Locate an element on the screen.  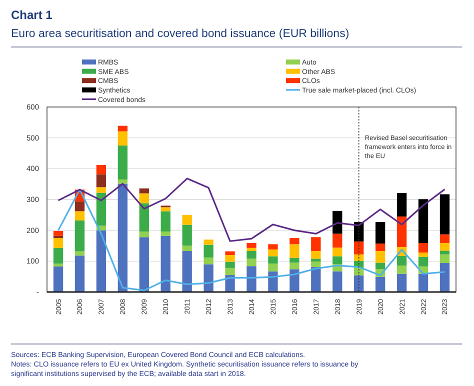
line-series is located at coordinates (251, 210).